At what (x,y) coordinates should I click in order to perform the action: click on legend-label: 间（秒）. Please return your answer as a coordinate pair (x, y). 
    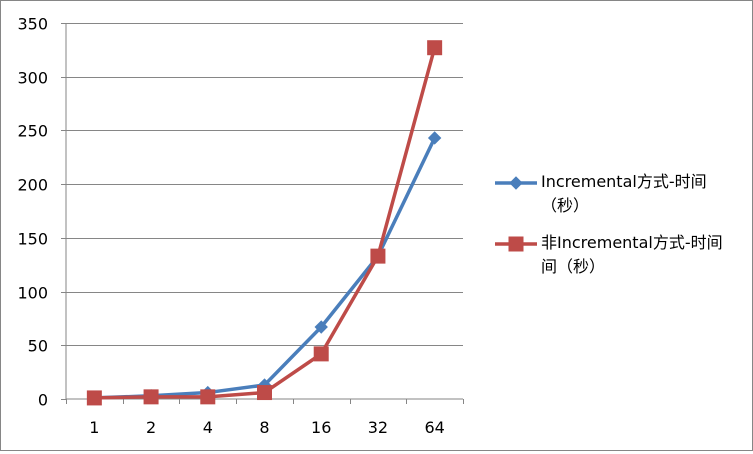
    Looking at the image, I should click on (573, 266).